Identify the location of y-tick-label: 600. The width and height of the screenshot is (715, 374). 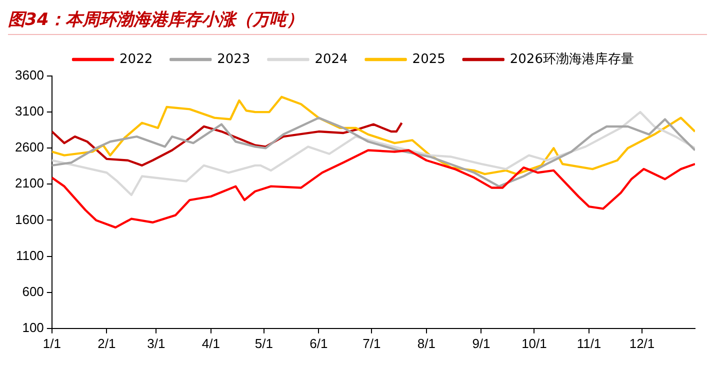
(33, 291).